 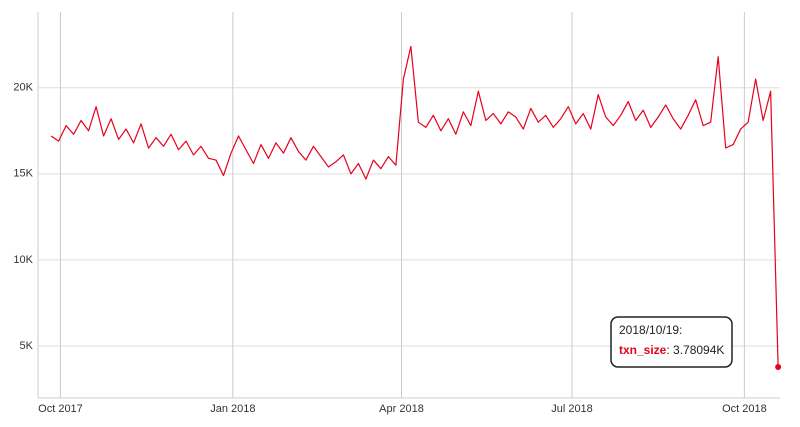 I want to click on tooltip-line: txn_size: 3.78094K, so click(x=671, y=350).